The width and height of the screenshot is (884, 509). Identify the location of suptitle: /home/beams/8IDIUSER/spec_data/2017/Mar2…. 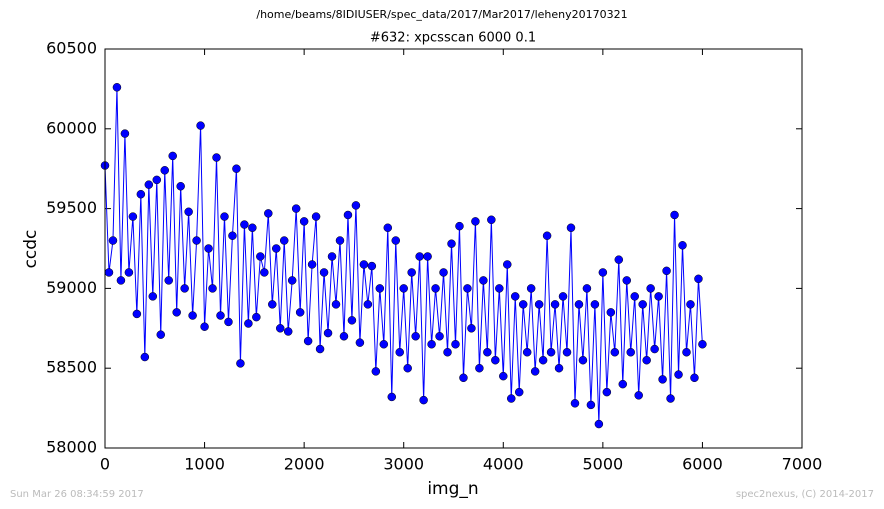
(441, 14).